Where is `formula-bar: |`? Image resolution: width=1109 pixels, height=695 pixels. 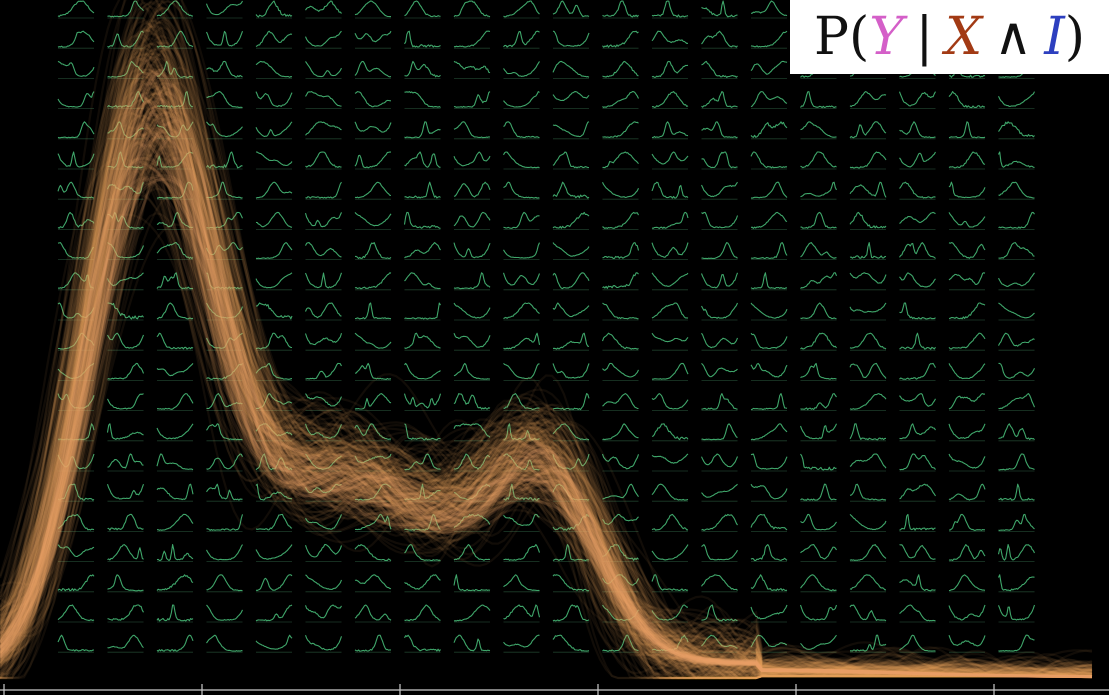 formula-bar: | is located at coordinates (924, 37).